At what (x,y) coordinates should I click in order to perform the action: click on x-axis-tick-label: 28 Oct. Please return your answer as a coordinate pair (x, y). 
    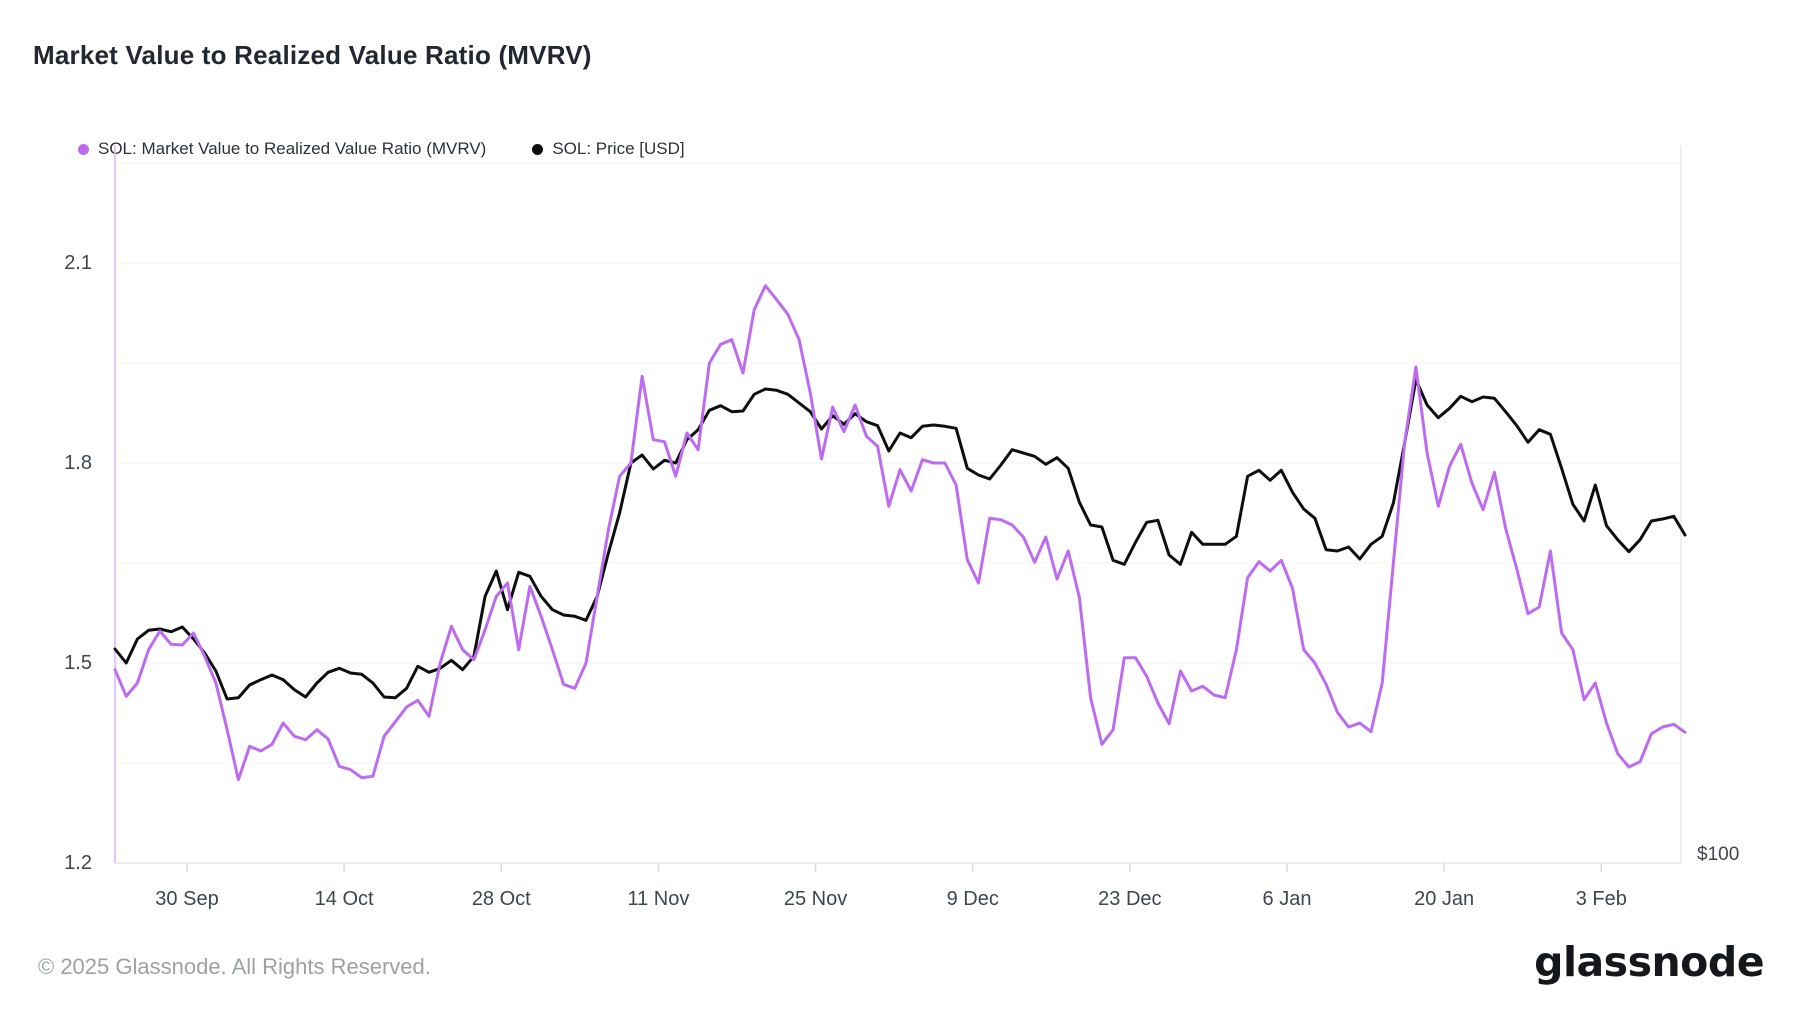
    Looking at the image, I should click on (501, 899).